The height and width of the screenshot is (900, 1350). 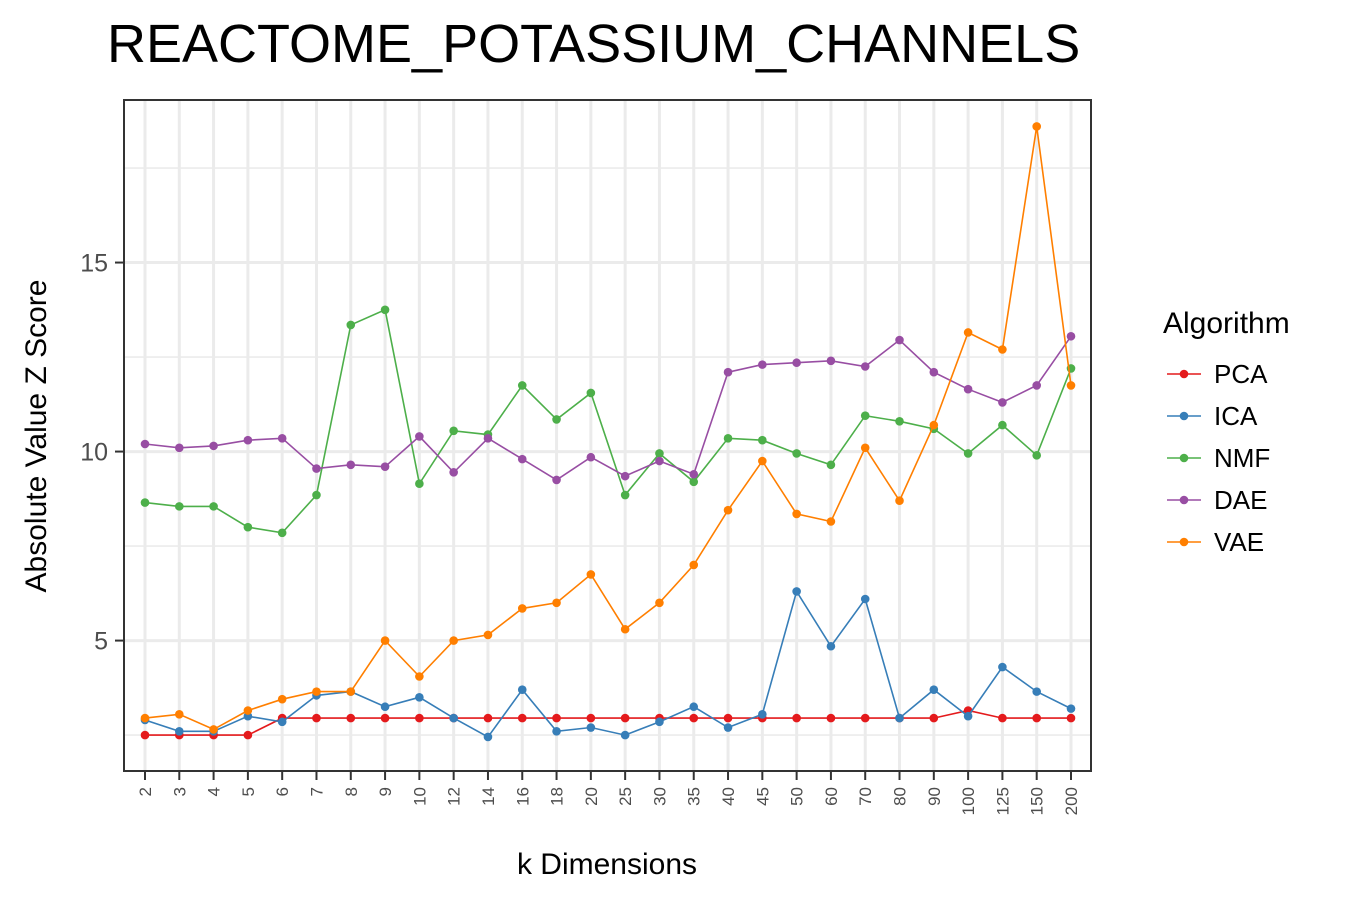 What do you see at coordinates (608, 722) in the screenshot?
I see `series-line-pca` at bounding box center [608, 722].